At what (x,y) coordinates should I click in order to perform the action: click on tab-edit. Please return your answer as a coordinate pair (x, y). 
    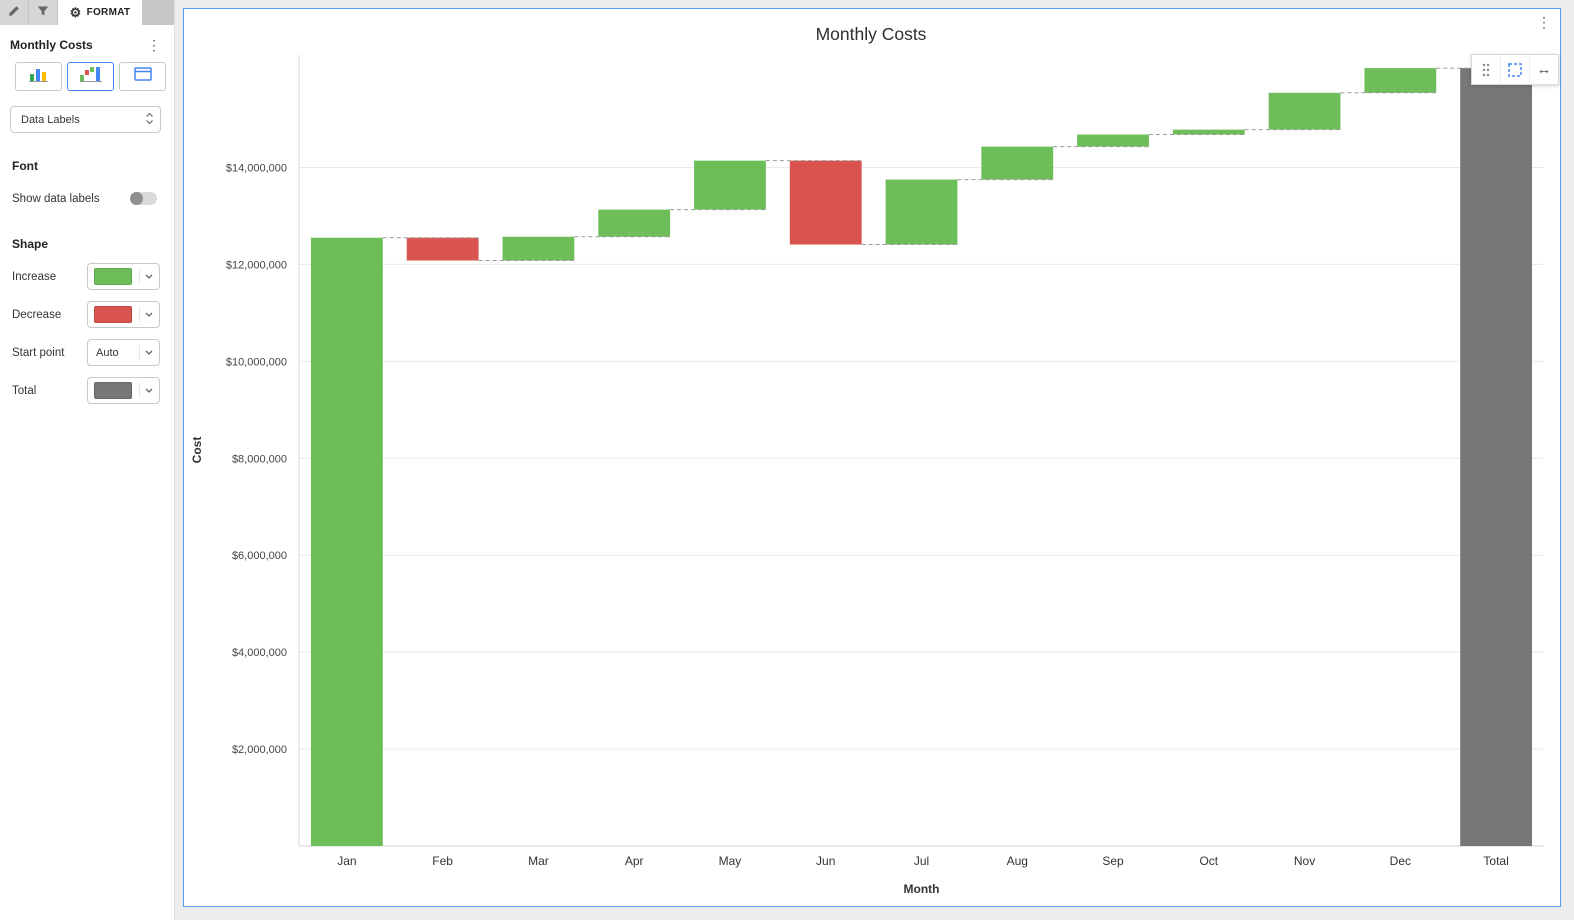
    Looking at the image, I should click on (14, 12).